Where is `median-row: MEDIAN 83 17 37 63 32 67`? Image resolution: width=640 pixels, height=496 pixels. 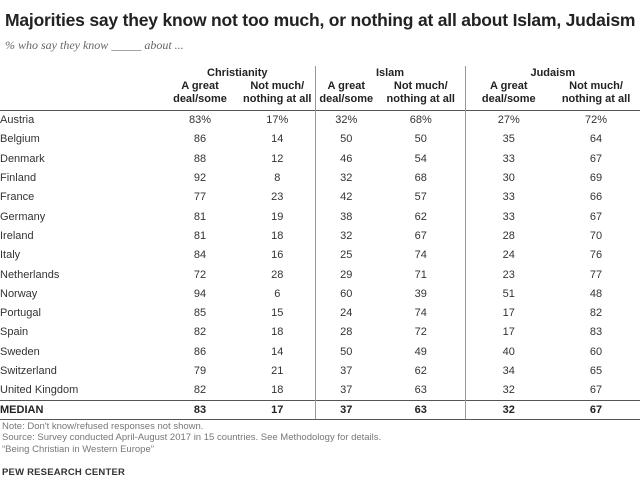 median-row: MEDIAN 83 17 37 63 32 67 is located at coordinates (320, 410).